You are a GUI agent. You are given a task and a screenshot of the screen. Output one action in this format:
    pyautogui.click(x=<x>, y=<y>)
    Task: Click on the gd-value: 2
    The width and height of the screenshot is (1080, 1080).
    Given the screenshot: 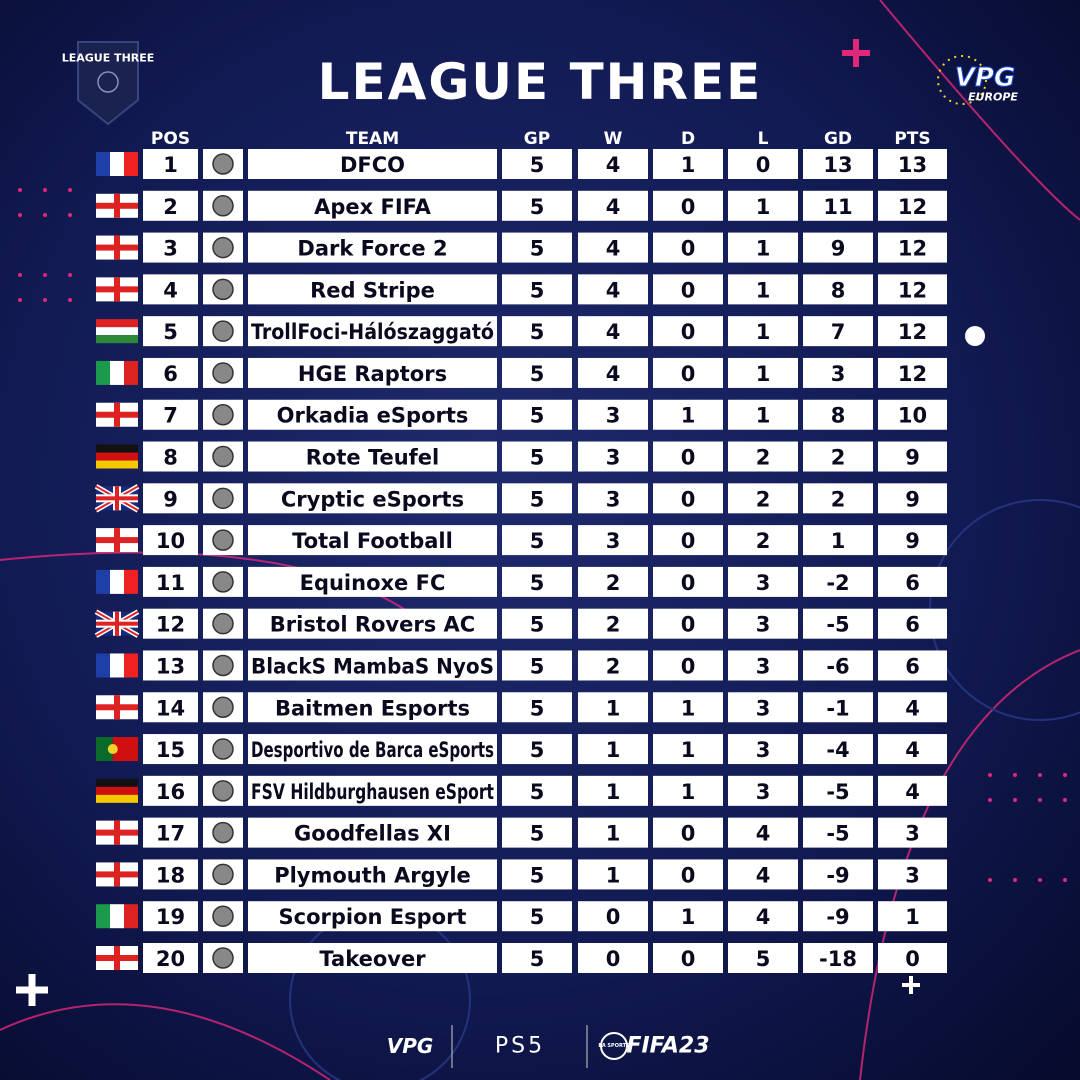 What is the action you would take?
    pyautogui.click(x=838, y=458)
    